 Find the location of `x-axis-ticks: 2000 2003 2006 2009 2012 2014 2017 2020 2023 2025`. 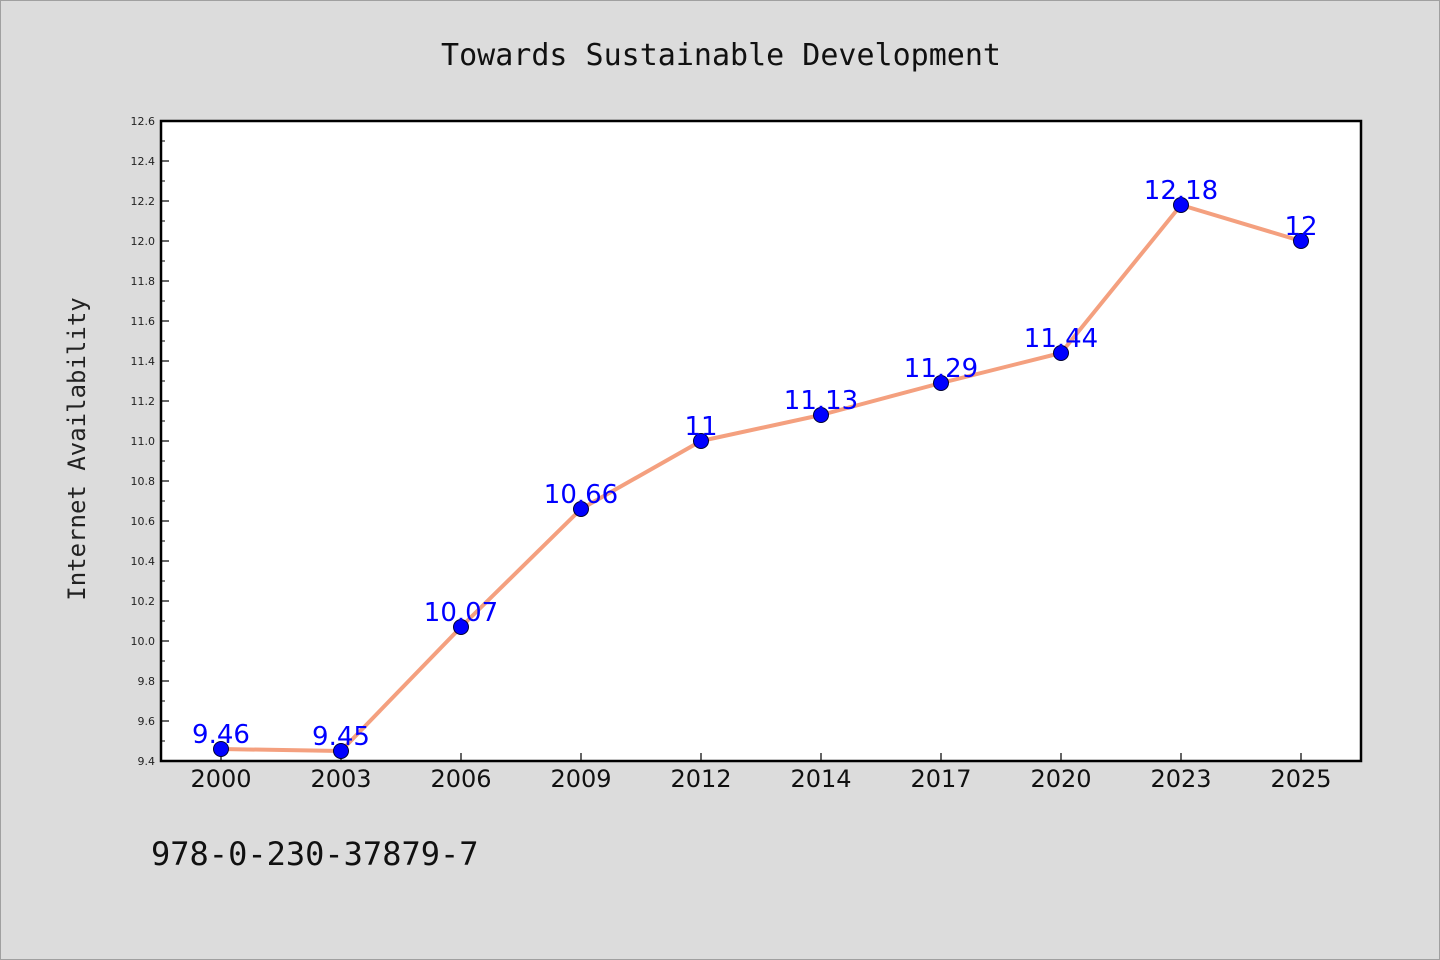

x-axis-ticks: 2000 2003 2006 2009 2012 2014 2017 2020 2023 2025 is located at coordinates (761, 773).